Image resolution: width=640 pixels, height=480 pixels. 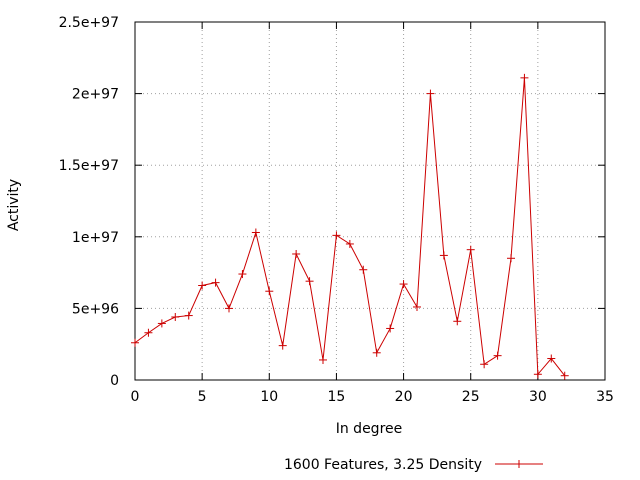 What do you see at coordinates (369, 429) in the screenshot?
I see `x-axis-label: In degree` at bounding box center [369, 429].